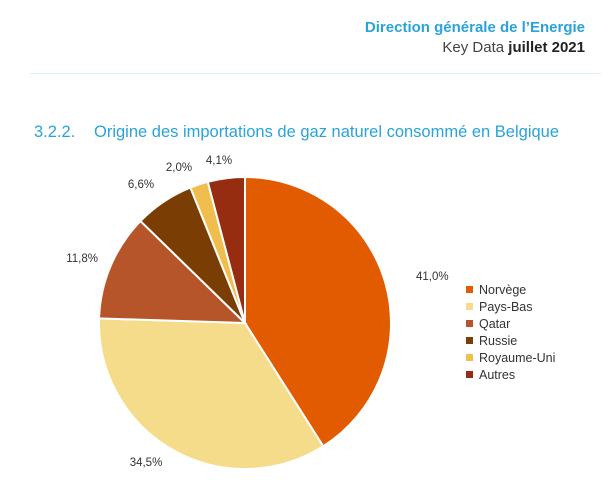 The image size is (612, 493). I want to click on legend-item: Qatar, so click(510, 323).